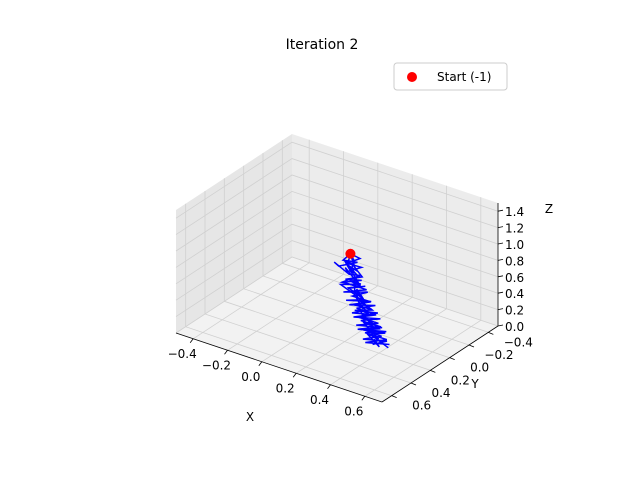 This screenshot has height=480, width=640. What do you see at coordinates (464, 77) in the screenshot?
I see `legend-label-start: Start (-1)` at bounding box center [464, 77].